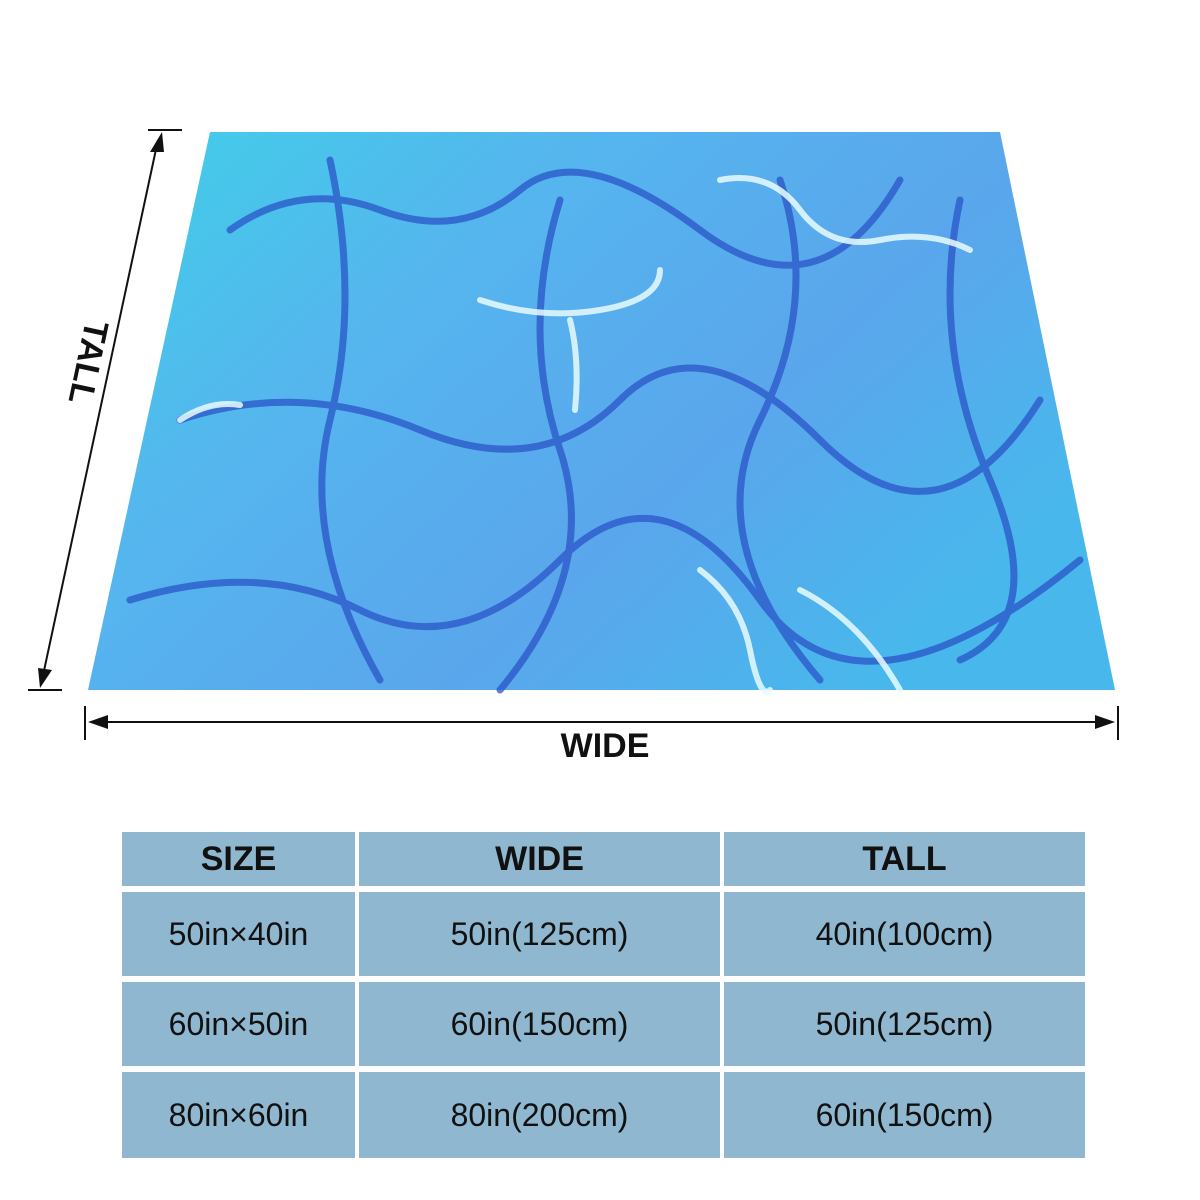  Describe the element at coordinates (238, 1115) in the screenshot. I see `table-cell: 80in×60in` at that location.